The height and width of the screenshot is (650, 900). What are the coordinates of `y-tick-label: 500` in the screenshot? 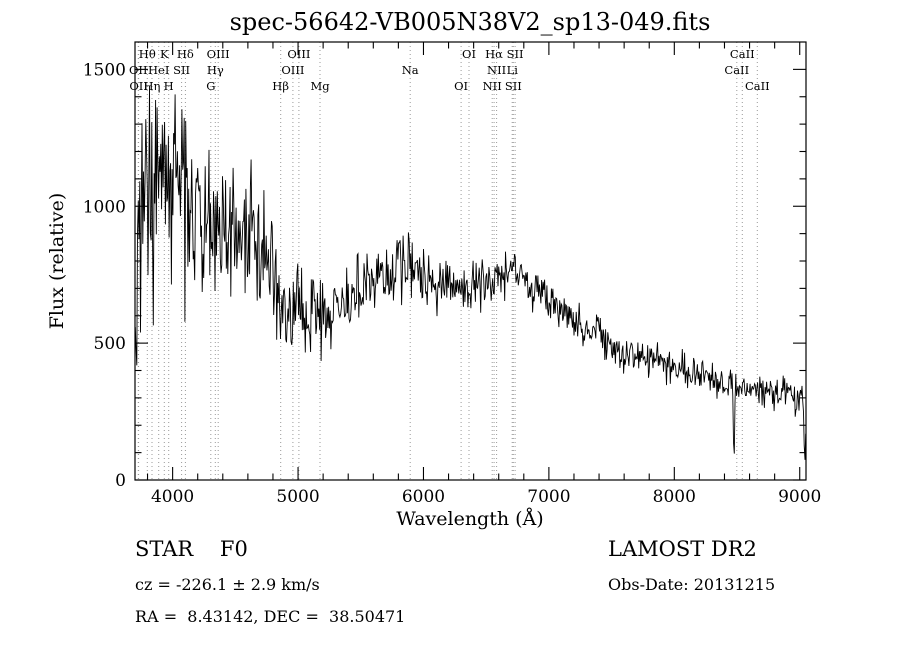 It's located at (110, 344).